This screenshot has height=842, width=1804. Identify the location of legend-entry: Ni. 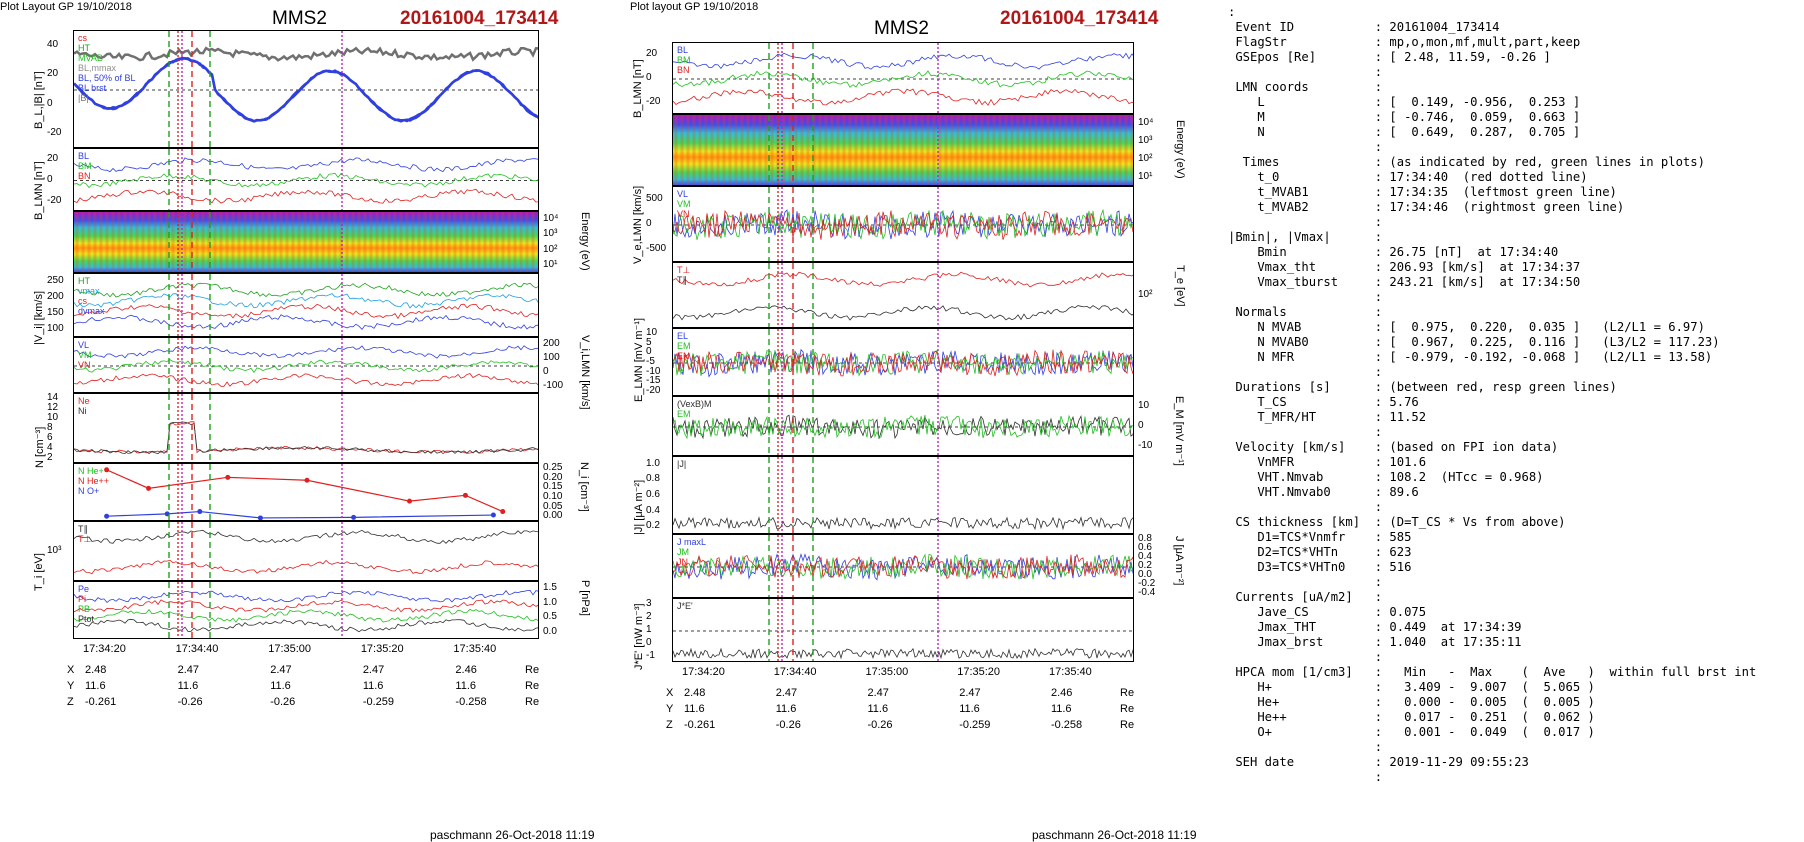
(82, 411).